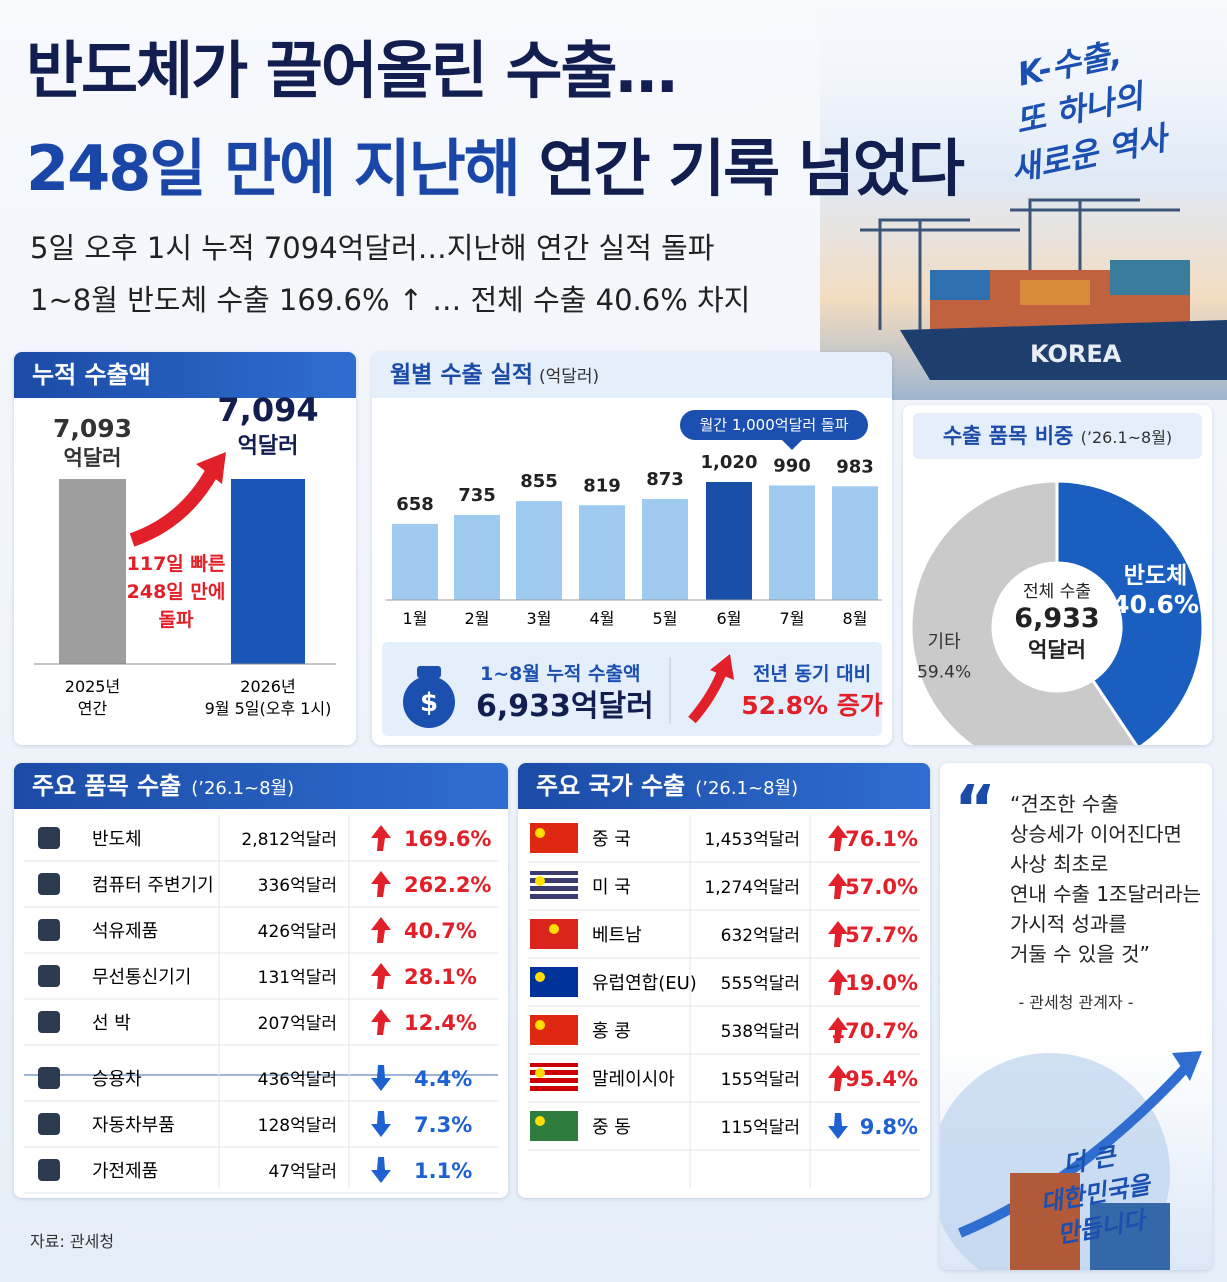 The width and height of the screenshot is (1227, 1282). I want to click on country-amount: 115억달러, so click(760, 1128).